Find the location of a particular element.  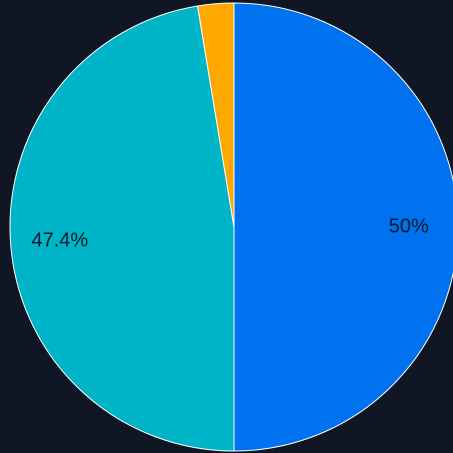

pie-slice-label-1: 47.4% is located at coordinates (60, 241).